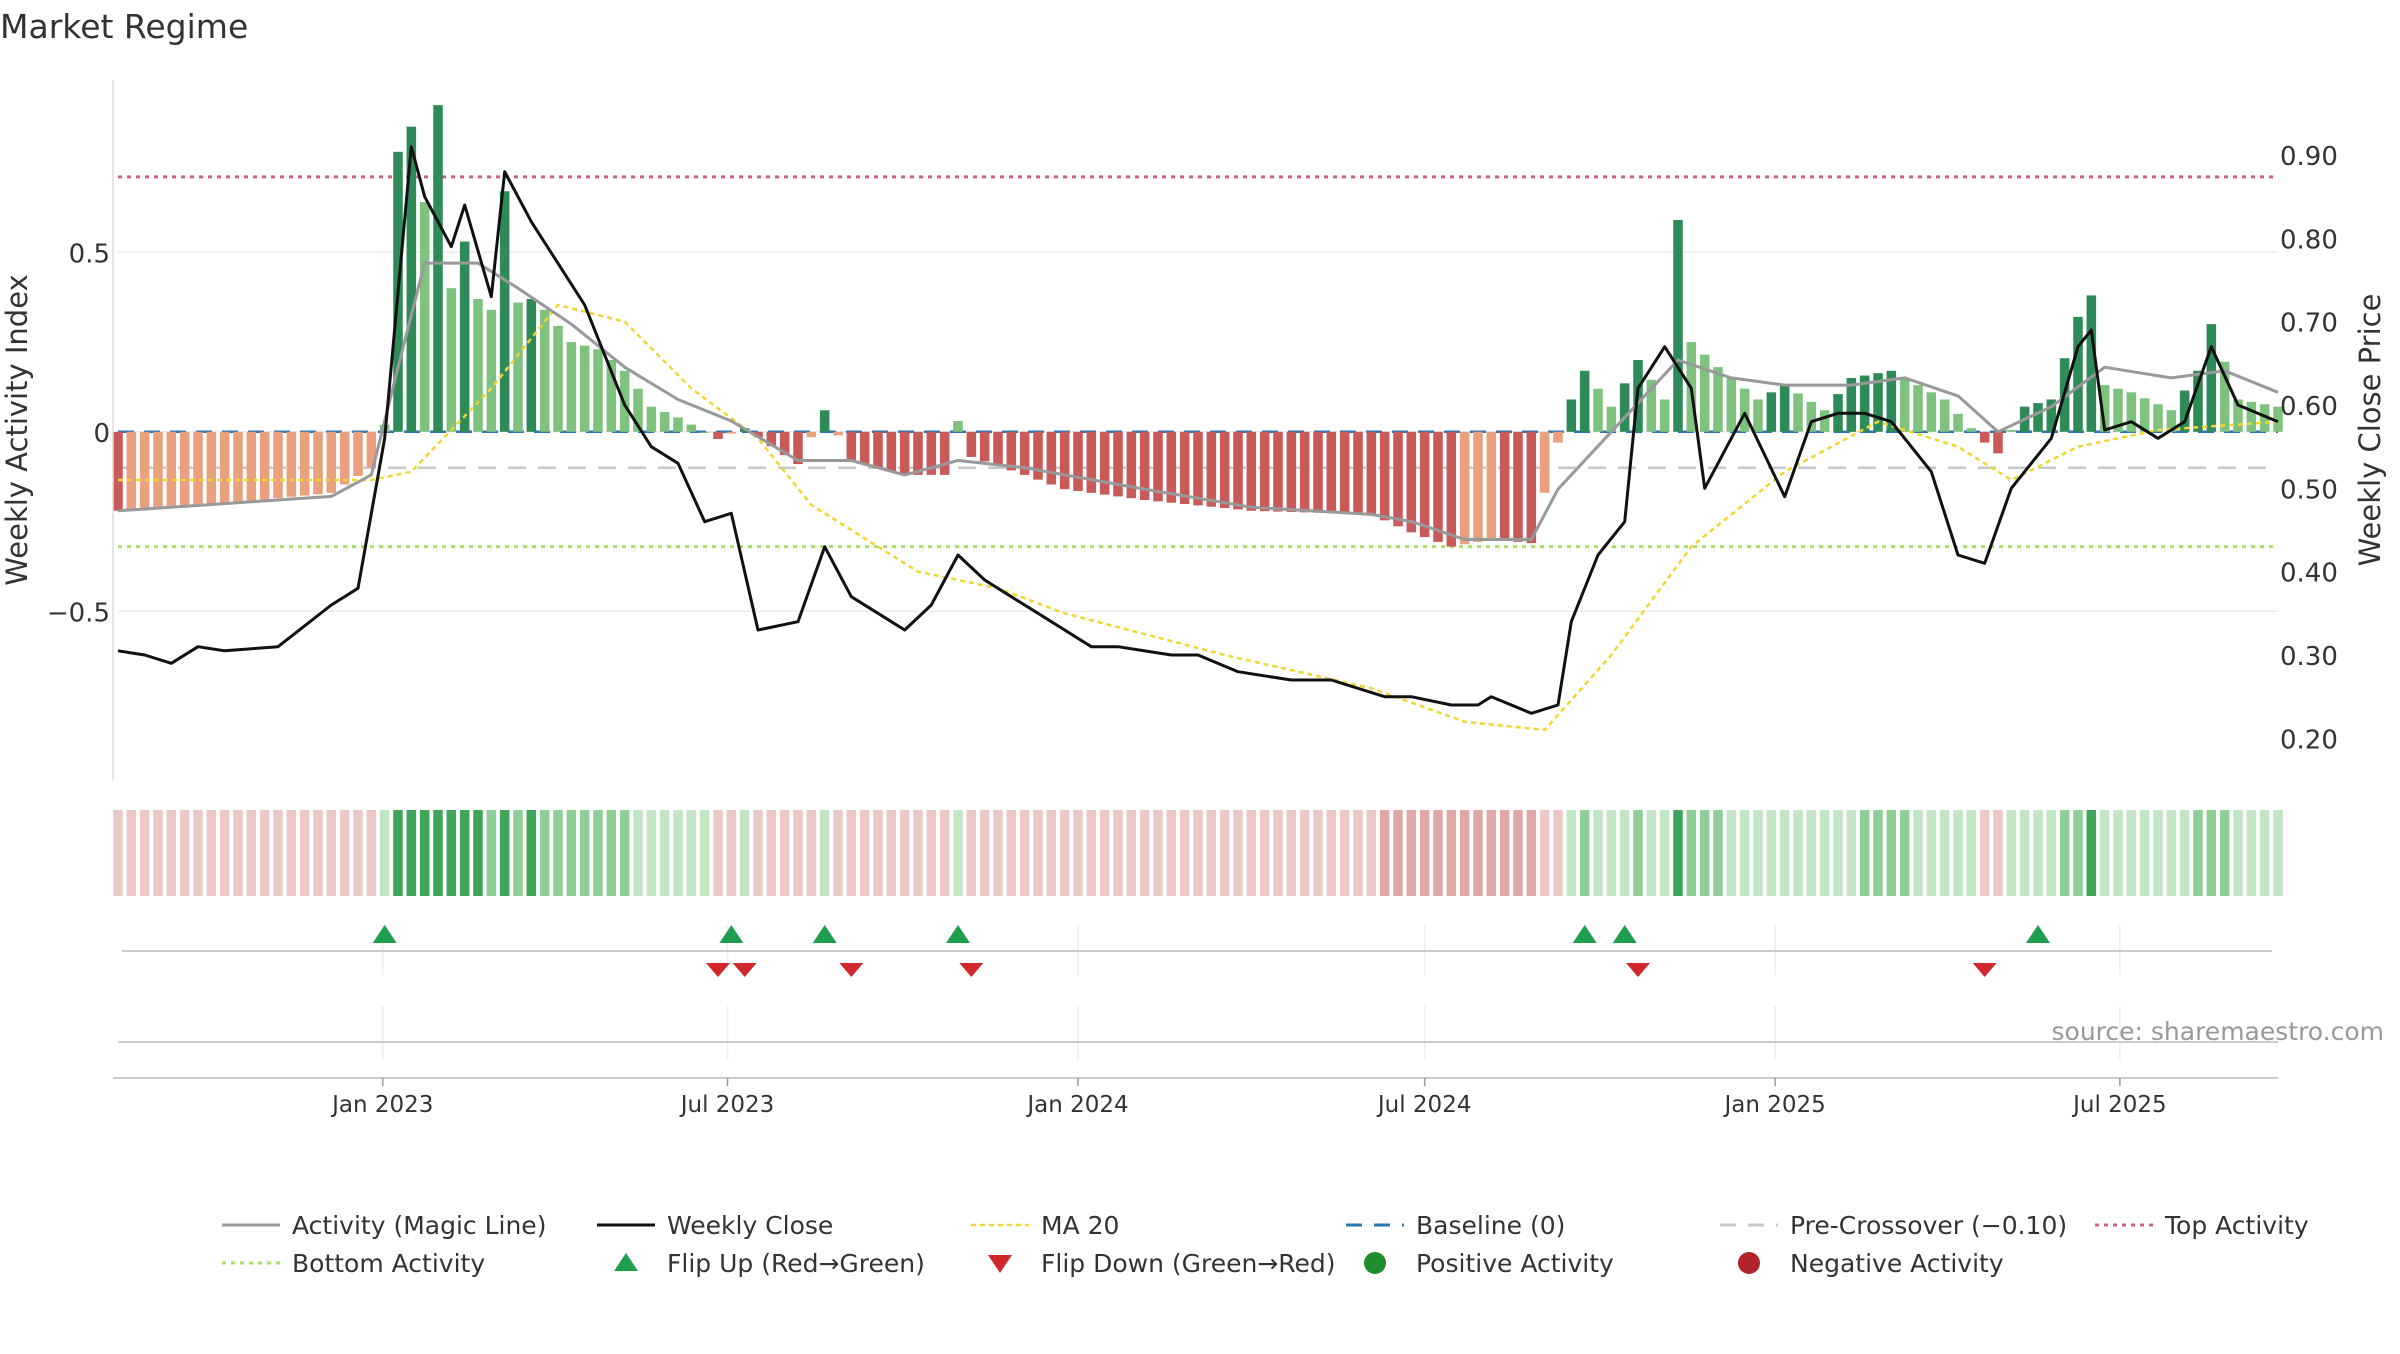 Image resolution: width=2400 pixels, height=1354 pixels. Describe the element at coordinates (1045, 1225) in the screenshot. I see `legend-item: MA 20` at that location.